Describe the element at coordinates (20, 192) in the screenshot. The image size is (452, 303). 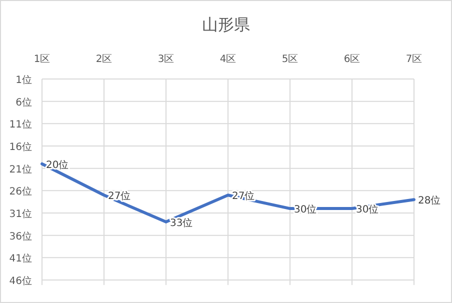
I see `y-tick-label: 26位` at that location.